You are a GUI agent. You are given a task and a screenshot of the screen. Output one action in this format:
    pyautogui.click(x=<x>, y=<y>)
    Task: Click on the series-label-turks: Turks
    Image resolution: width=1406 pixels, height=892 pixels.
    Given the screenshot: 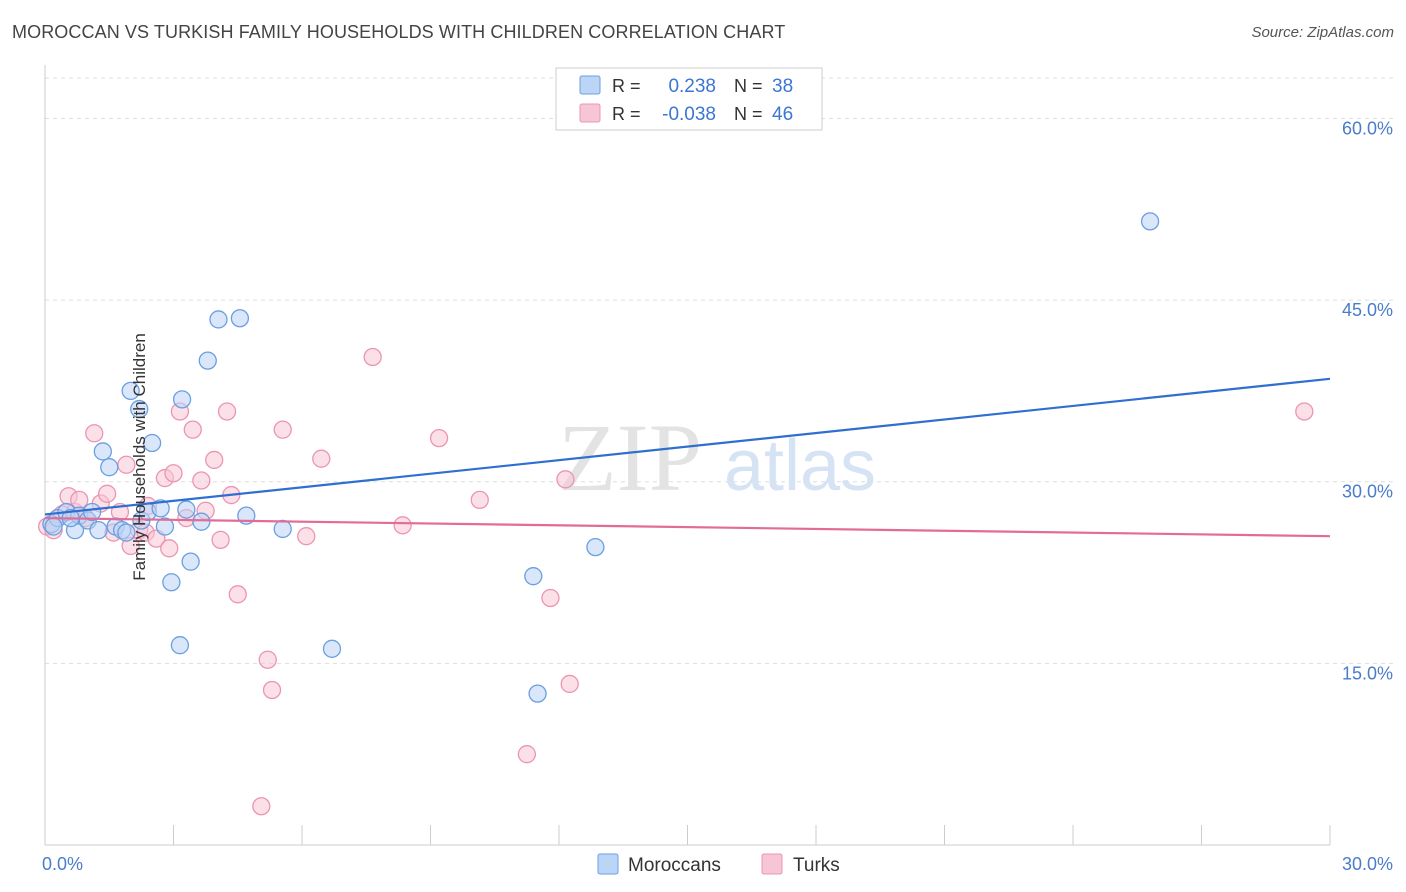 What is the action you would take?
    pyautogui.click(x=816, y=865)
    